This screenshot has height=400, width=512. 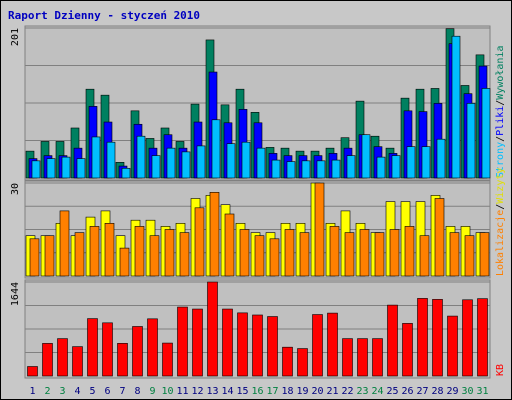 I want to click on x-tick-label: 14, so click(x=227, y=391).